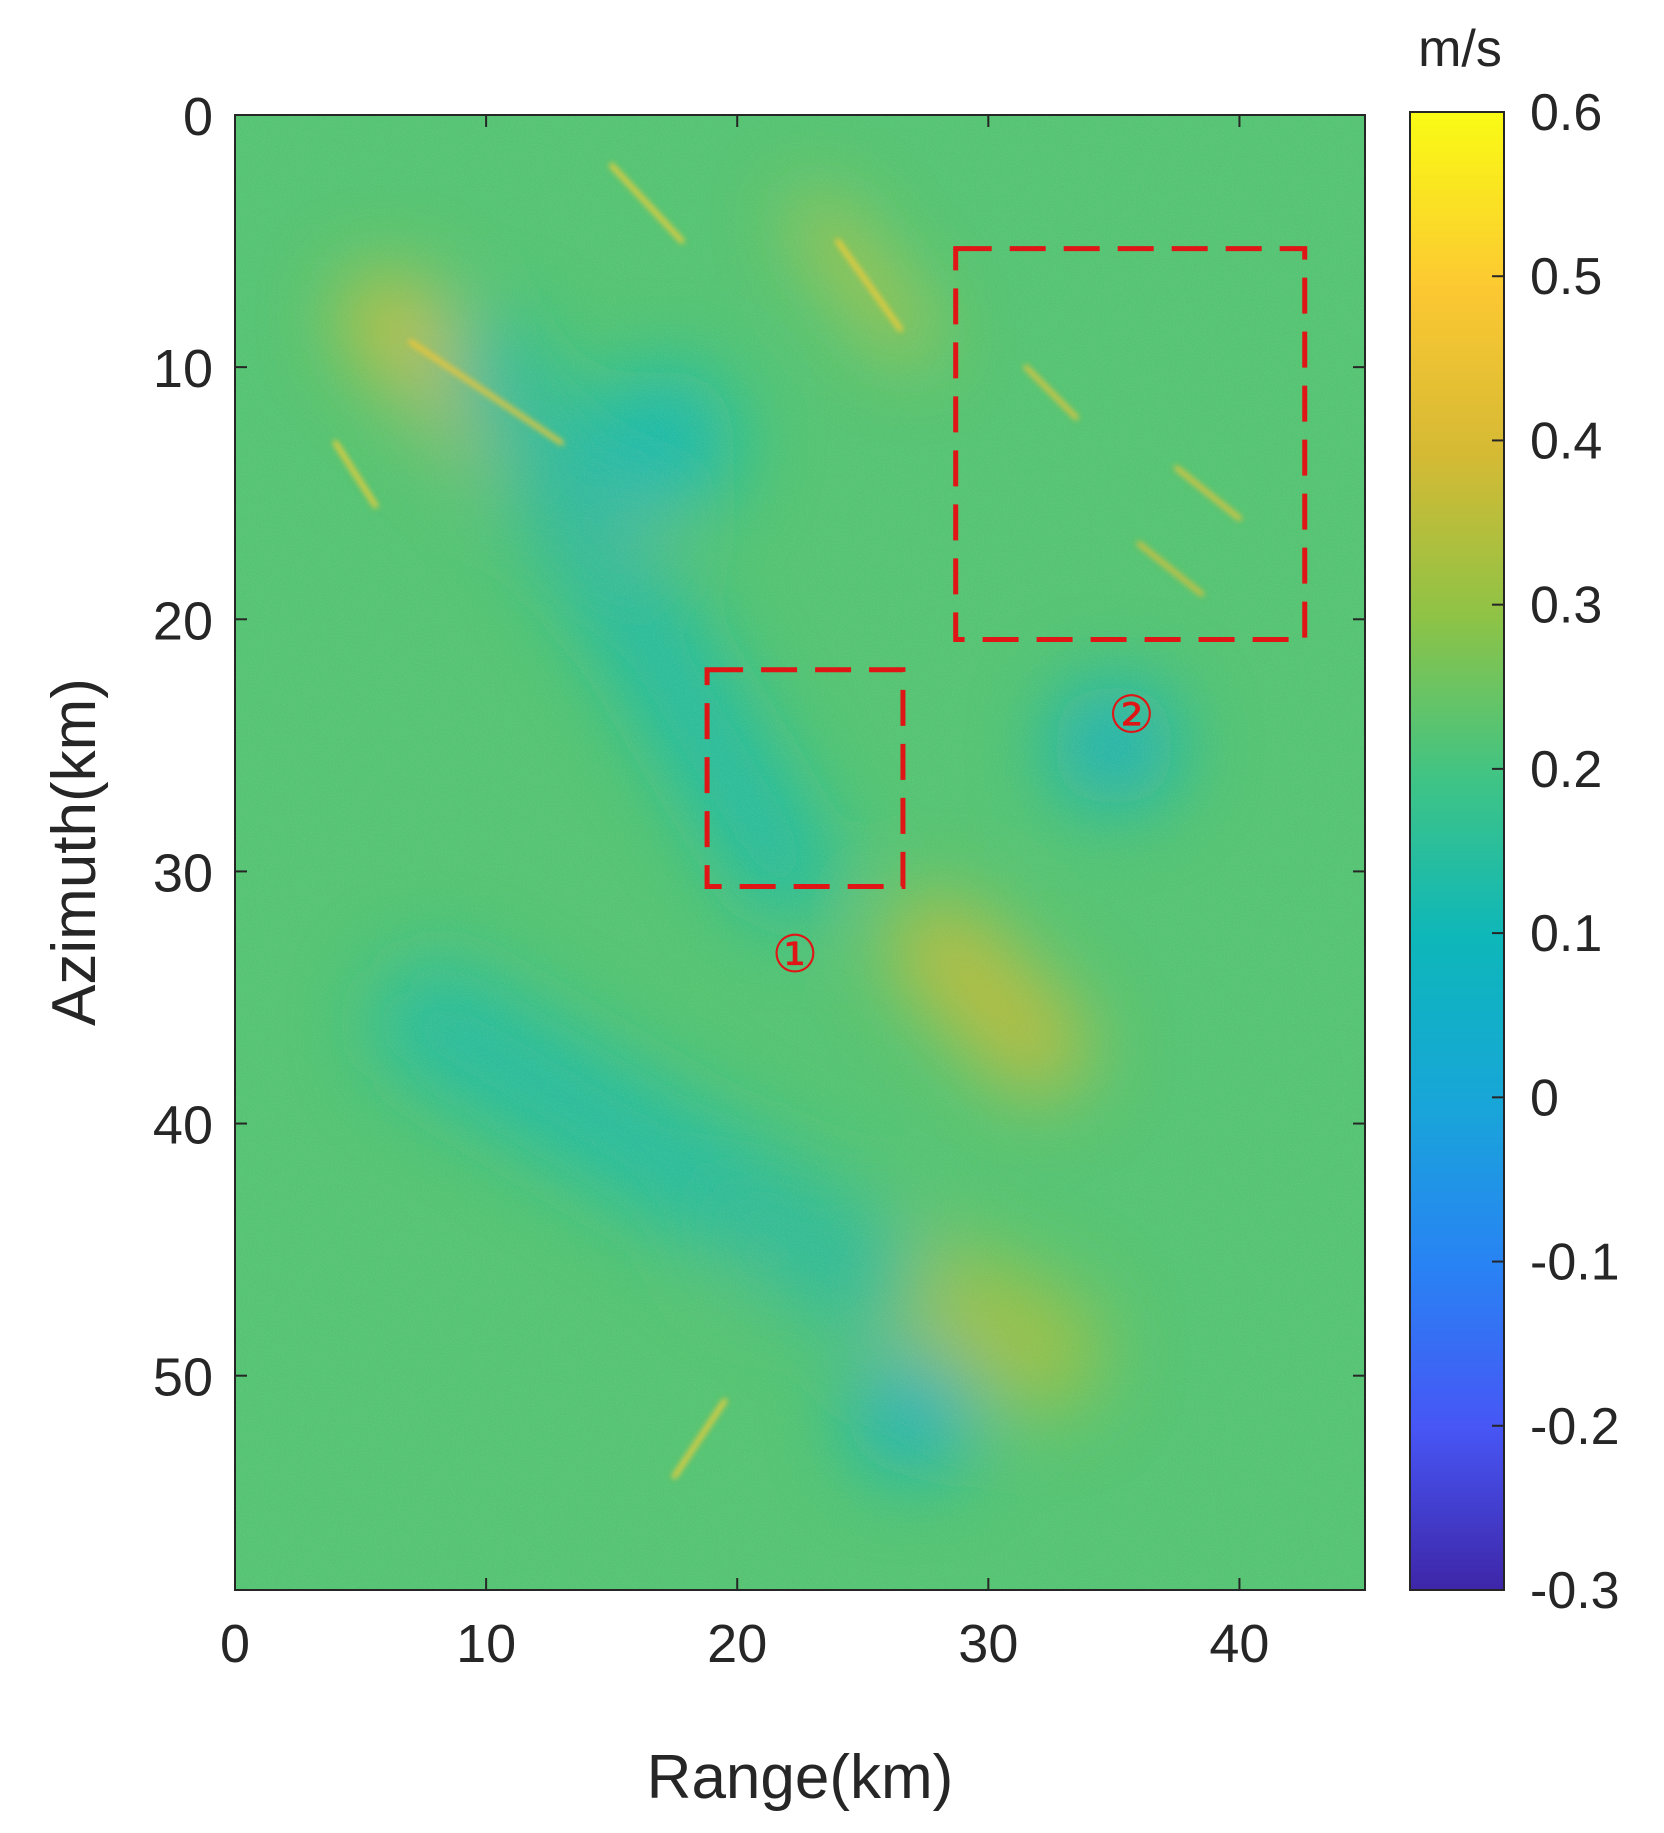  I want to click on roi-label-1: ①, so click(795, 955).